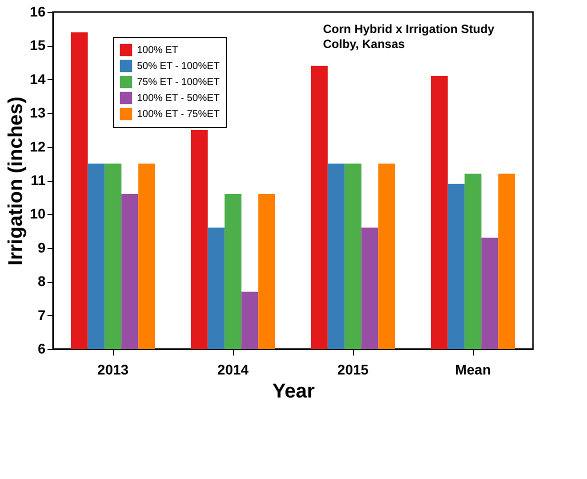 The width and height of the screenshot is (587, 479). I want to click on y-tick-label: 13, so click(38, 112).